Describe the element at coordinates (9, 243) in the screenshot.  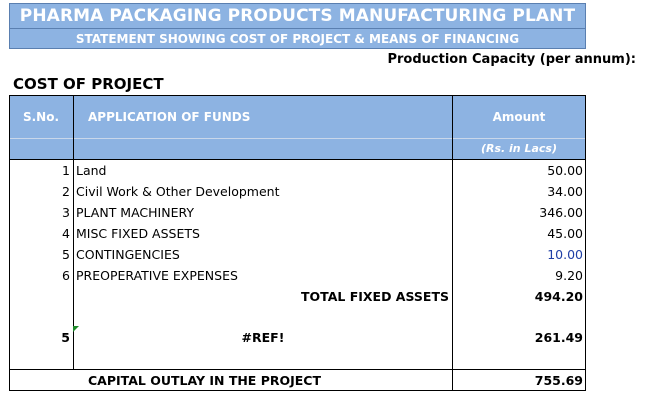
I see `table-left-border` at that location.